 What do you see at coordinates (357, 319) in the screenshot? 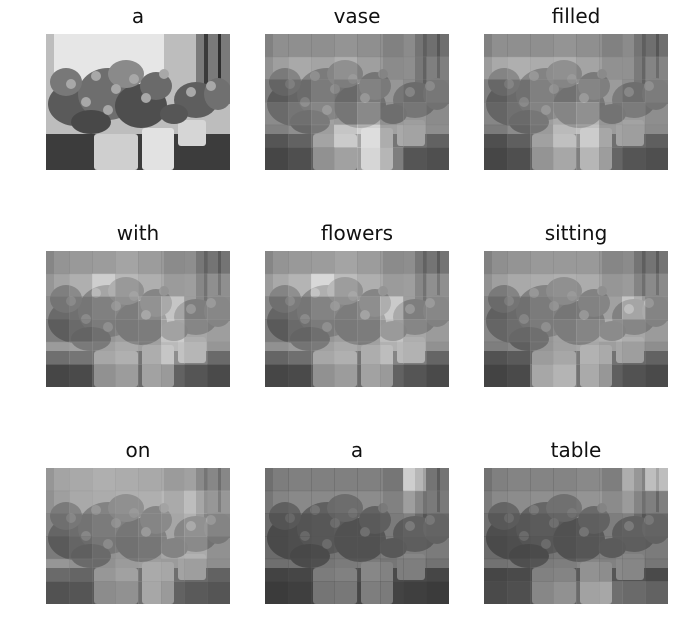
I see `attention-grid` at bounding box center [357, 319].